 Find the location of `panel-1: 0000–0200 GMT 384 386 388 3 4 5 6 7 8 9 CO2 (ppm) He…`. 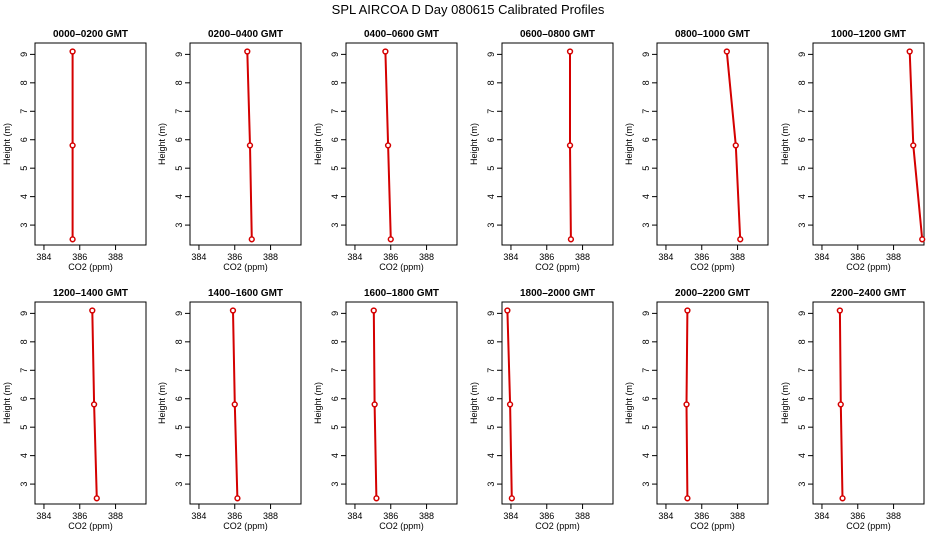

panel-1: 0000–0200 GMT 384 386 388 3 4 5 6 7 8 9 CO2 (ppm) He… is located at coordinates (74, 150).